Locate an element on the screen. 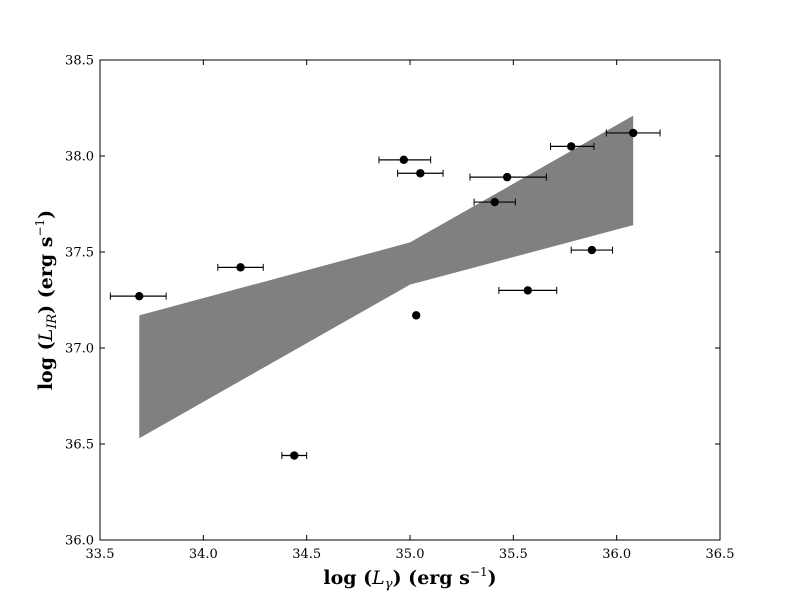  x-tick-label: 35.5 is located at coordinates (513, 554).